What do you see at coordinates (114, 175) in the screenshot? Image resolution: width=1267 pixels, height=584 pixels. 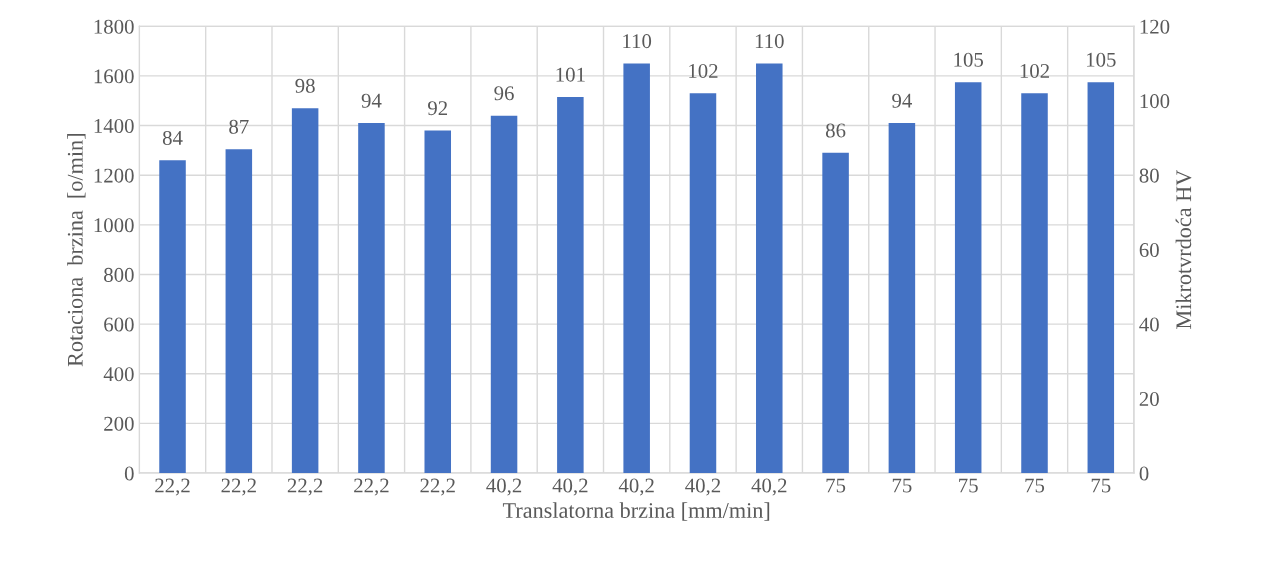 I see `y-tick-label: 1200` at bounding box center [114, 175].